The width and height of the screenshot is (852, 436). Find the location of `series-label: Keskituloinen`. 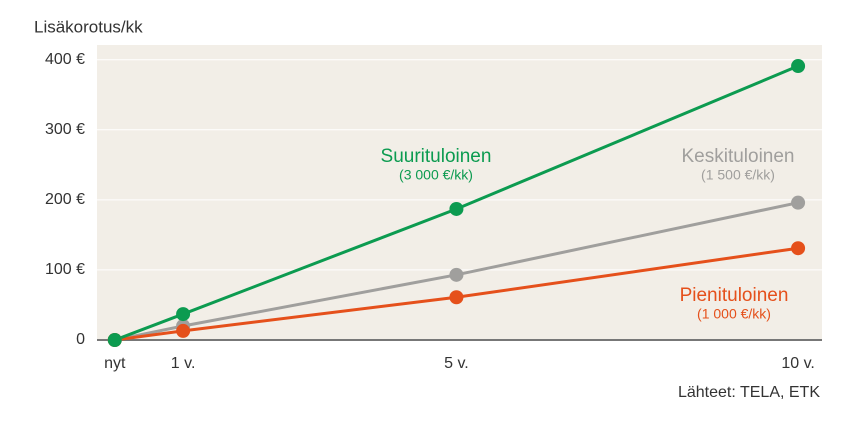

series-label: Keskituloinen is located at coordinates (737, 156).